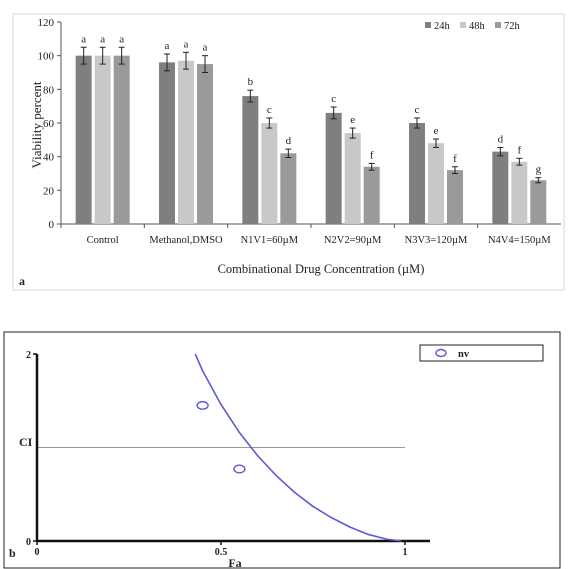 Image resolution: width=568 pixels, height=569 pixels. What do you see at coordinates (321, 269) in the screenshot?
I see `bar-chart-x-axis-label: Combinational Drug Concentration (µM)` at bounding box center [321, 269].